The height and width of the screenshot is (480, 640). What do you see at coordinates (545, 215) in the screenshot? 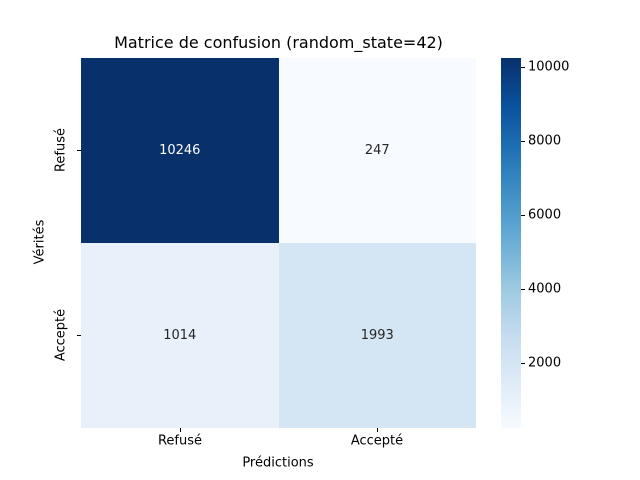
I see `colorbar-tick-label: 6000` at bounding box center [545, 215].